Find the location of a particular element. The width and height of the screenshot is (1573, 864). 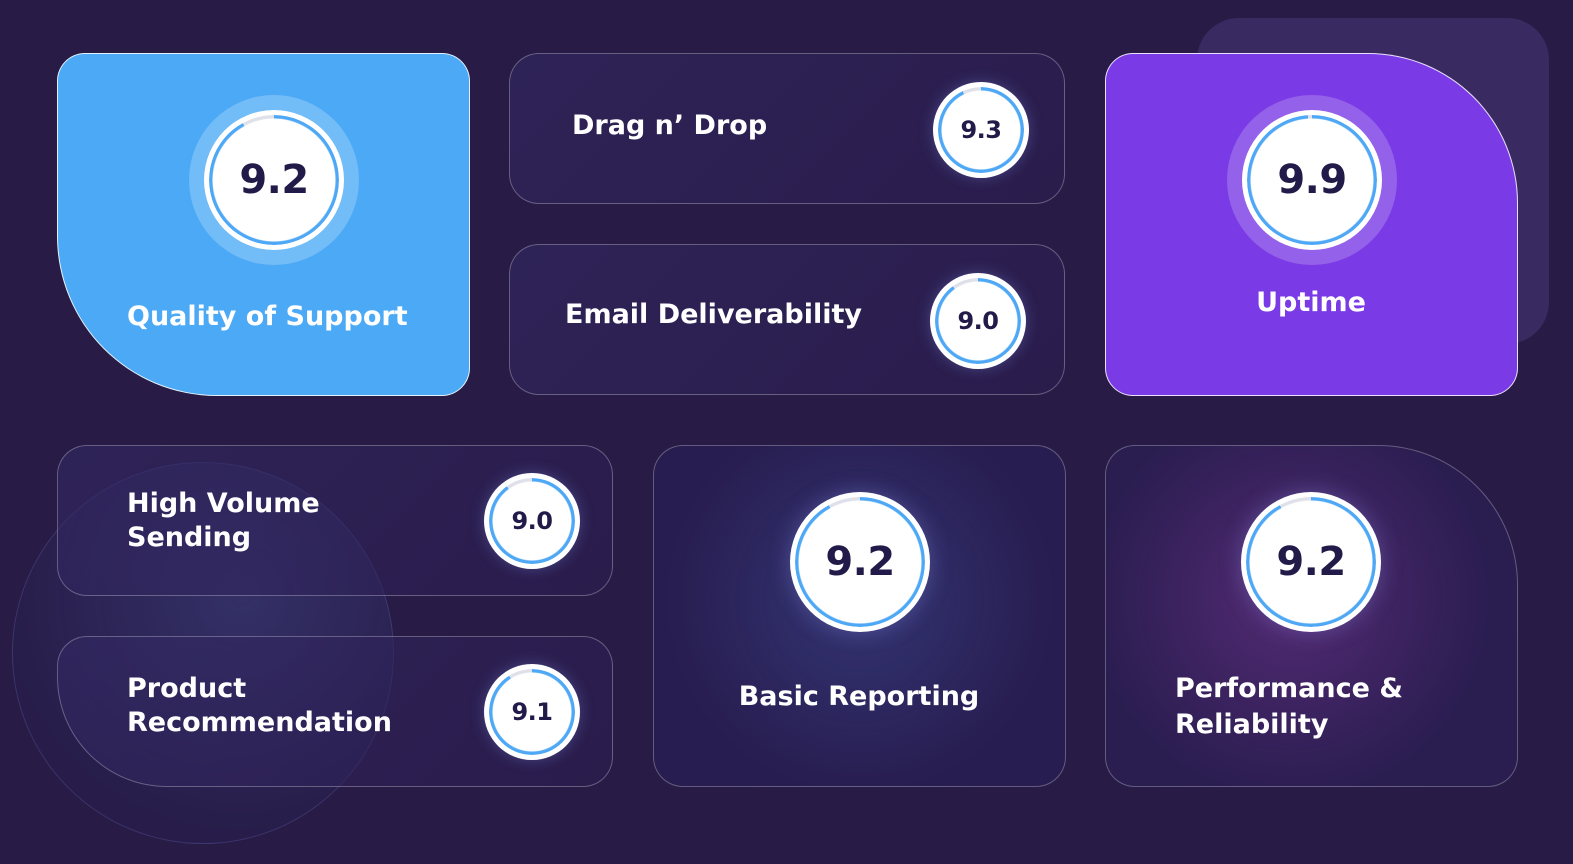

rating-card-basic-reporting: 9.2 Basic Reporting is located at coordinates (859, 616).